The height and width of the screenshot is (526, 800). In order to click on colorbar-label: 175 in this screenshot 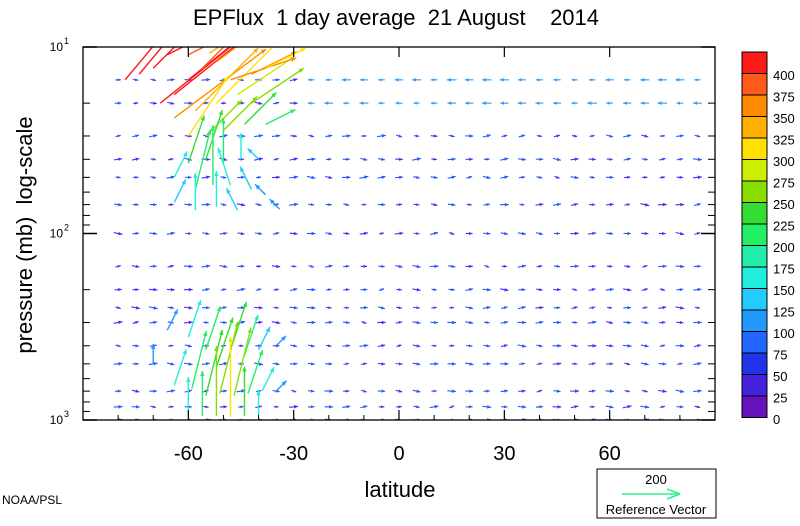, I will do `click(784, 268)`.